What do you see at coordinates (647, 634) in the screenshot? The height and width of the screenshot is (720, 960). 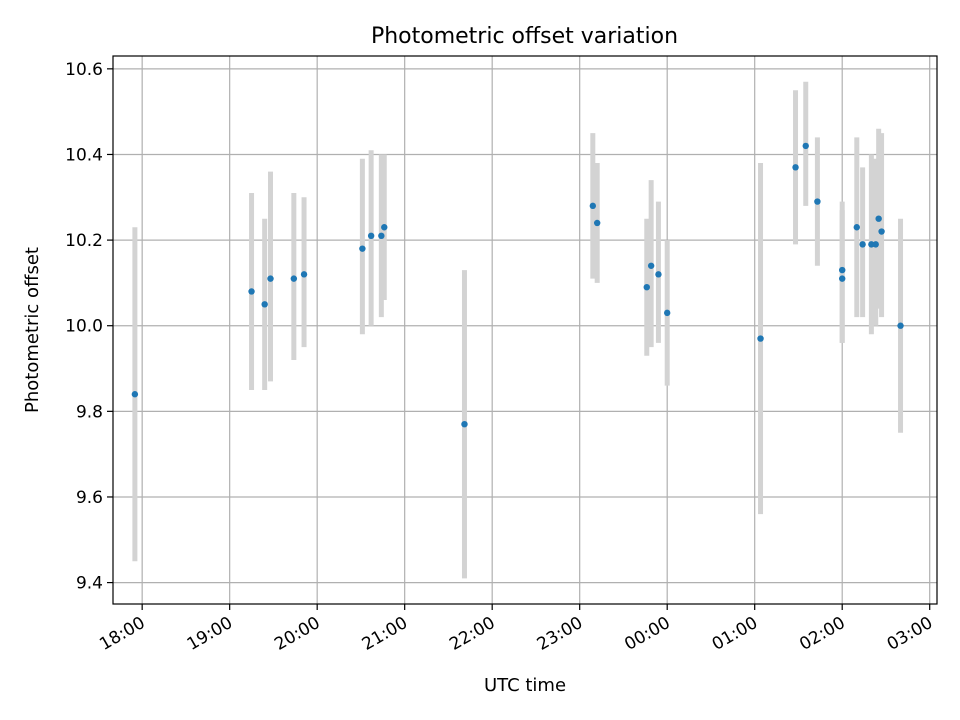 I see `x-tick-label: 00:00` at bounding box center [647, 634].